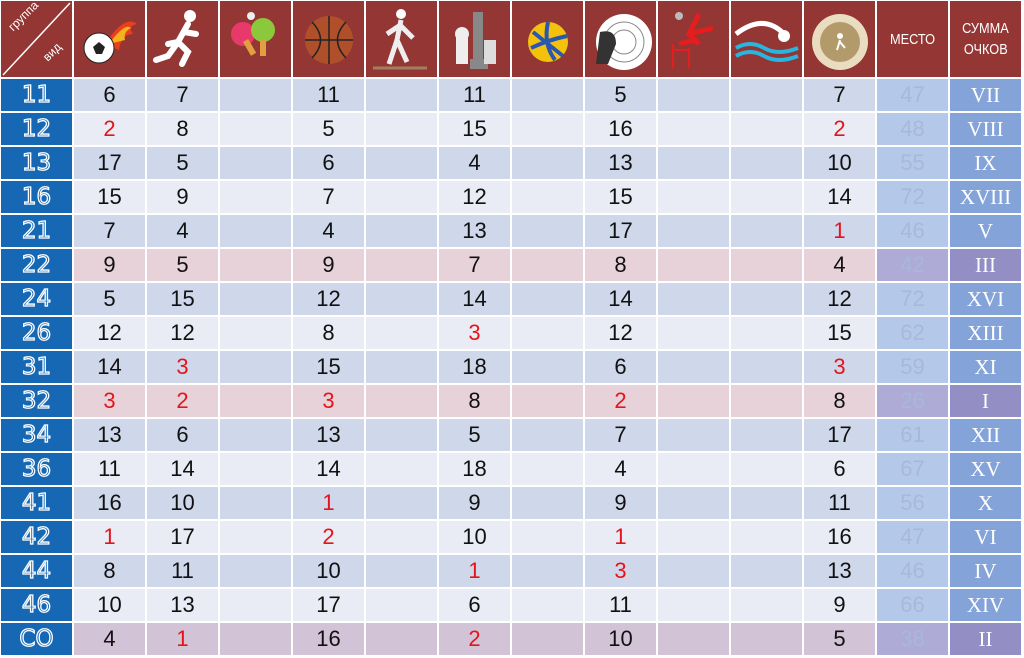 The width and height of the screenshot is (1024, 658). What do you see at coordinates (475, 40) in the screenshot?
I see `chess-icon` at bounding box center [475, 40].